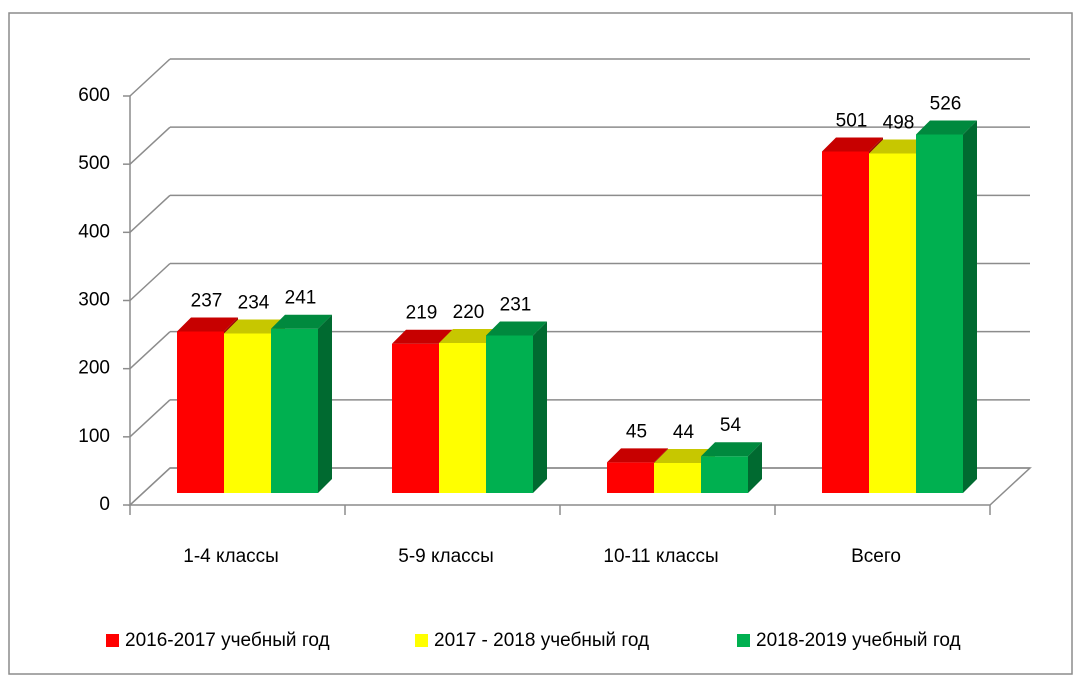 The width and height of the screenshot is (1081, 685). I want to click on value-label: 54, so click(731, 425).